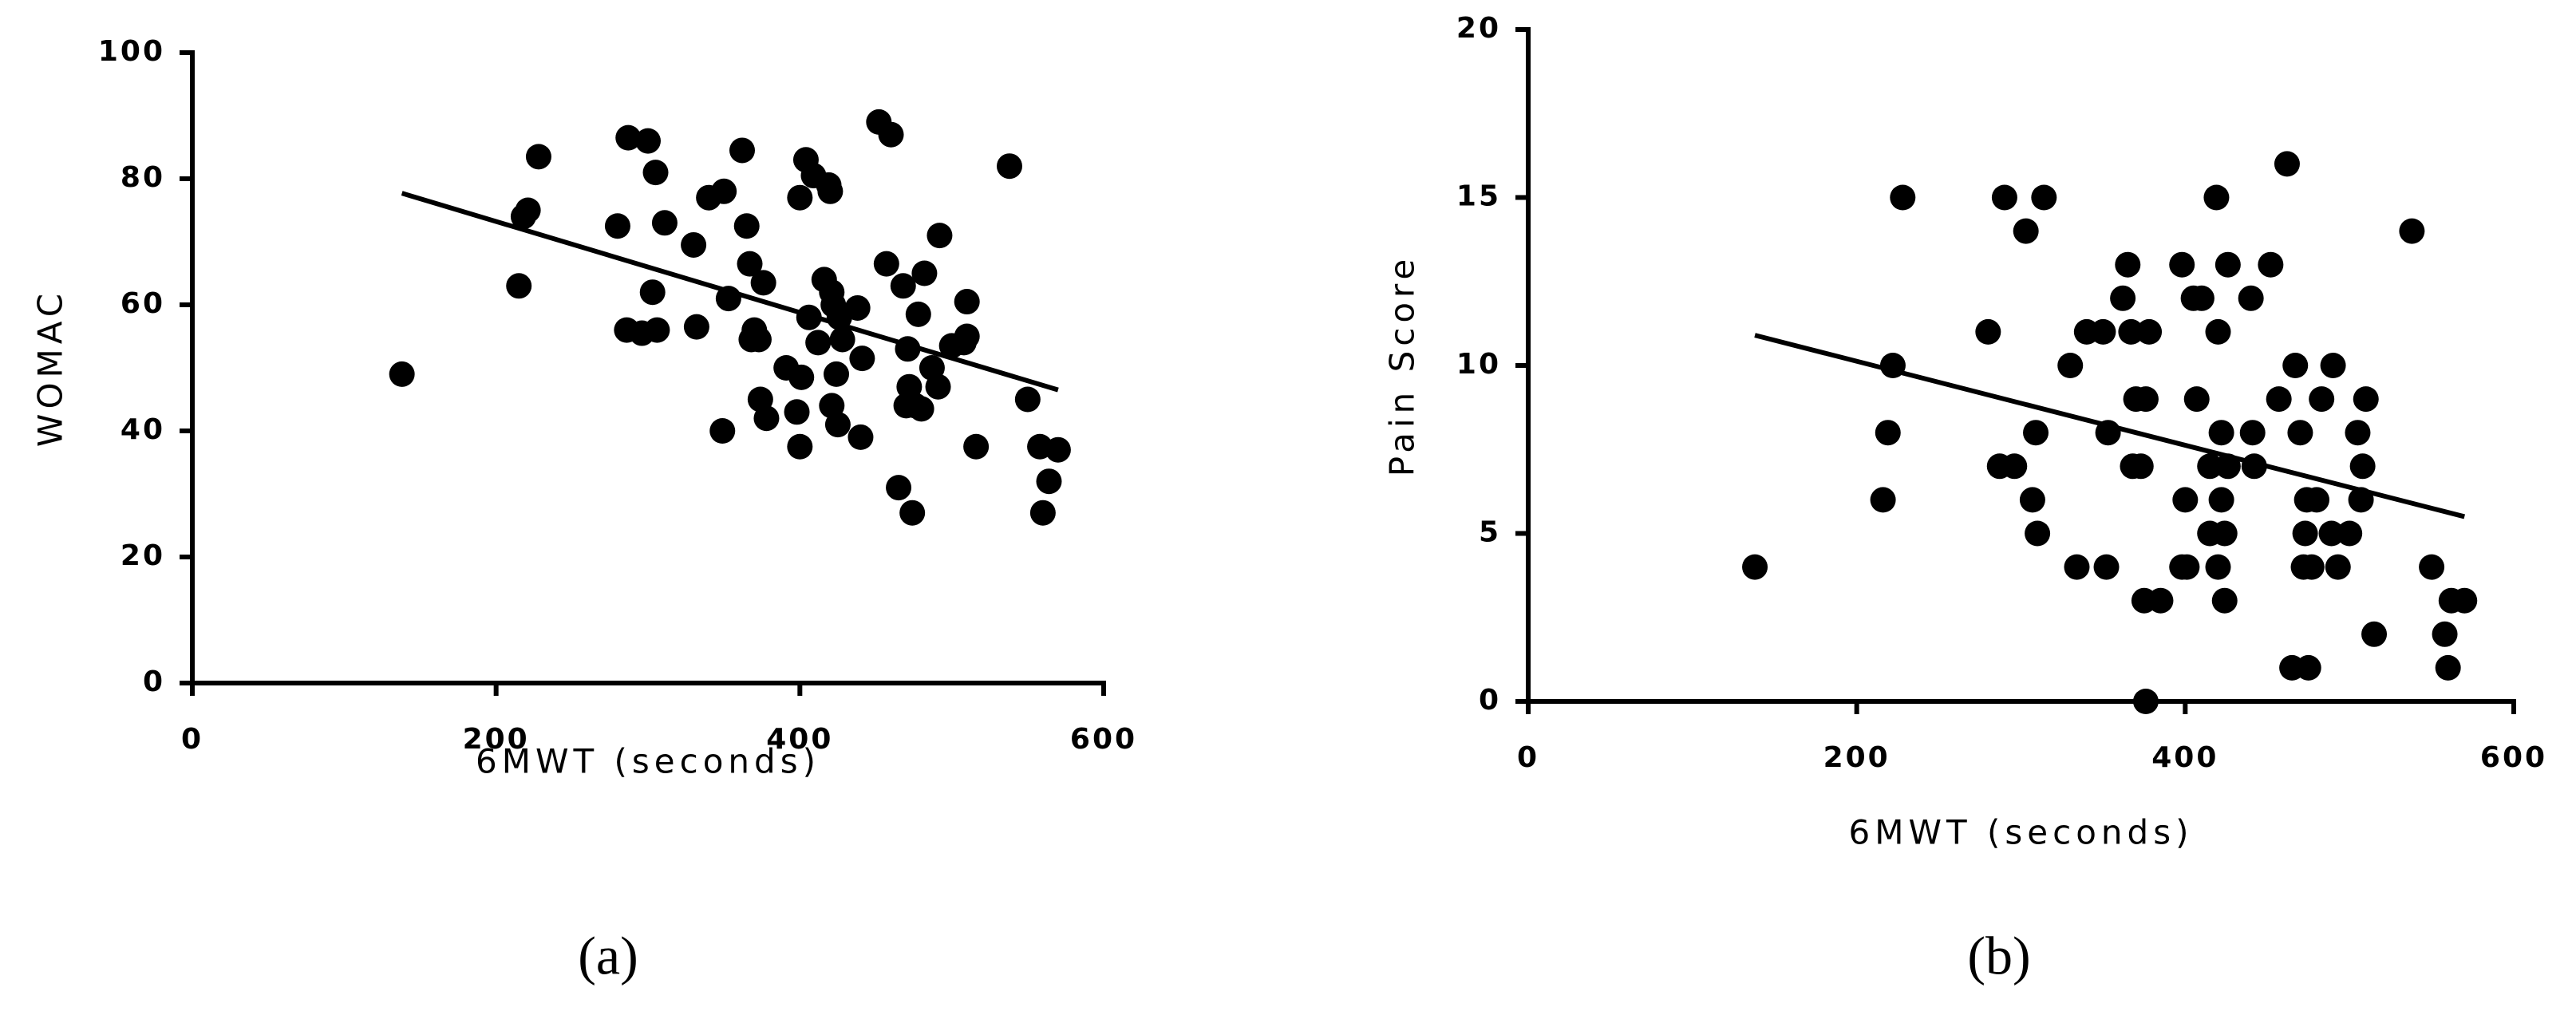 Image resolution: width=2576 pixels, height=1015 pixels. I want to click on y-tick-label: 5, so click(1490, 532).